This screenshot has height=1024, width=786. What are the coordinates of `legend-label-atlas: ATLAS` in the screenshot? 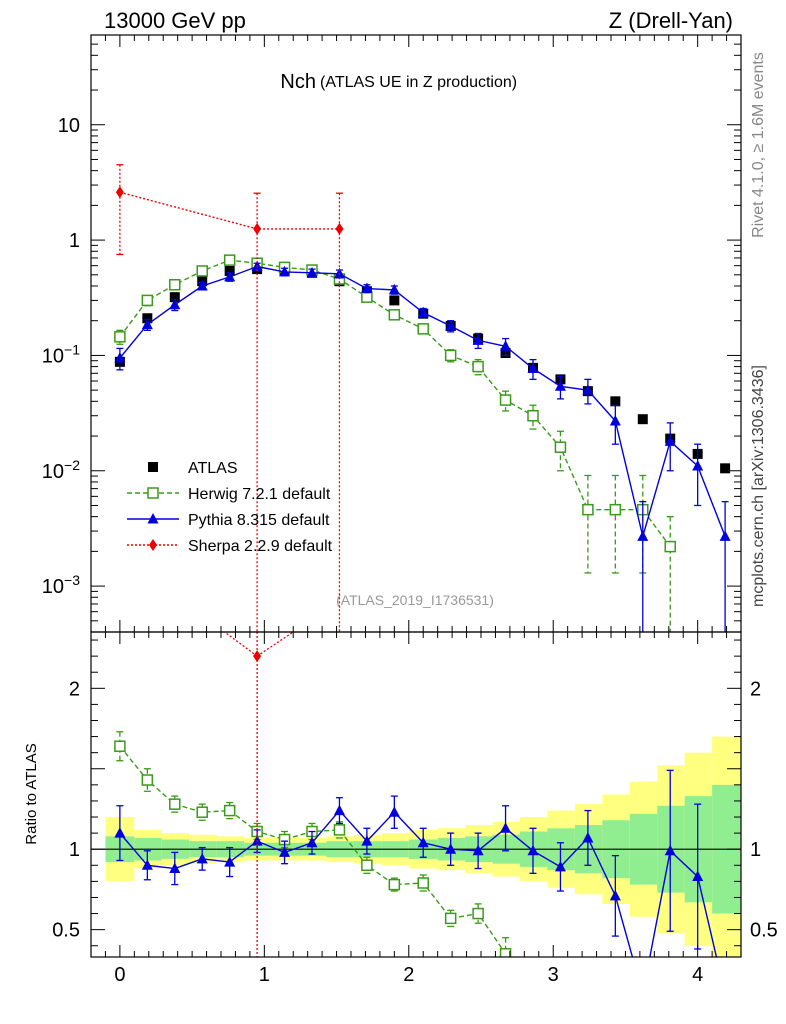 It's located at (213, 468).